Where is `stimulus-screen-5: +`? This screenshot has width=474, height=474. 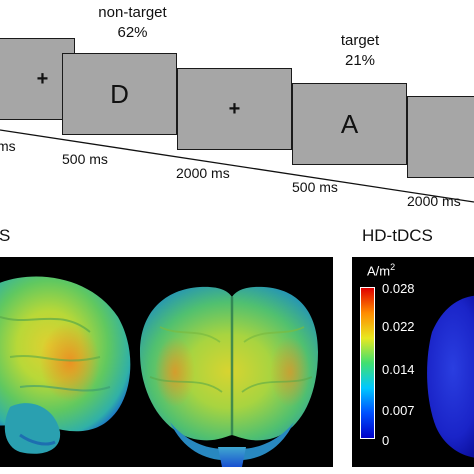
stimulus-screen-5: + is located at coordinates (440, 137).